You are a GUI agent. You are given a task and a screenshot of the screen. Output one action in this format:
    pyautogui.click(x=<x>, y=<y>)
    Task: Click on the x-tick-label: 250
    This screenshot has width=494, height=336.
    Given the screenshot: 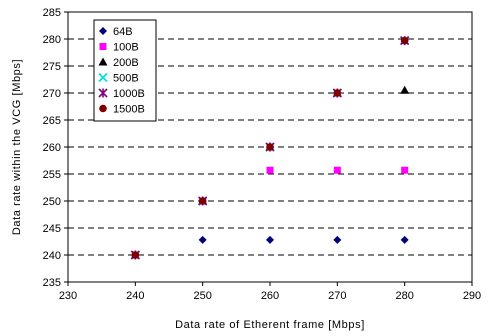 What is the action you would take?
    pyautogui.click(x=202, y=296)
    